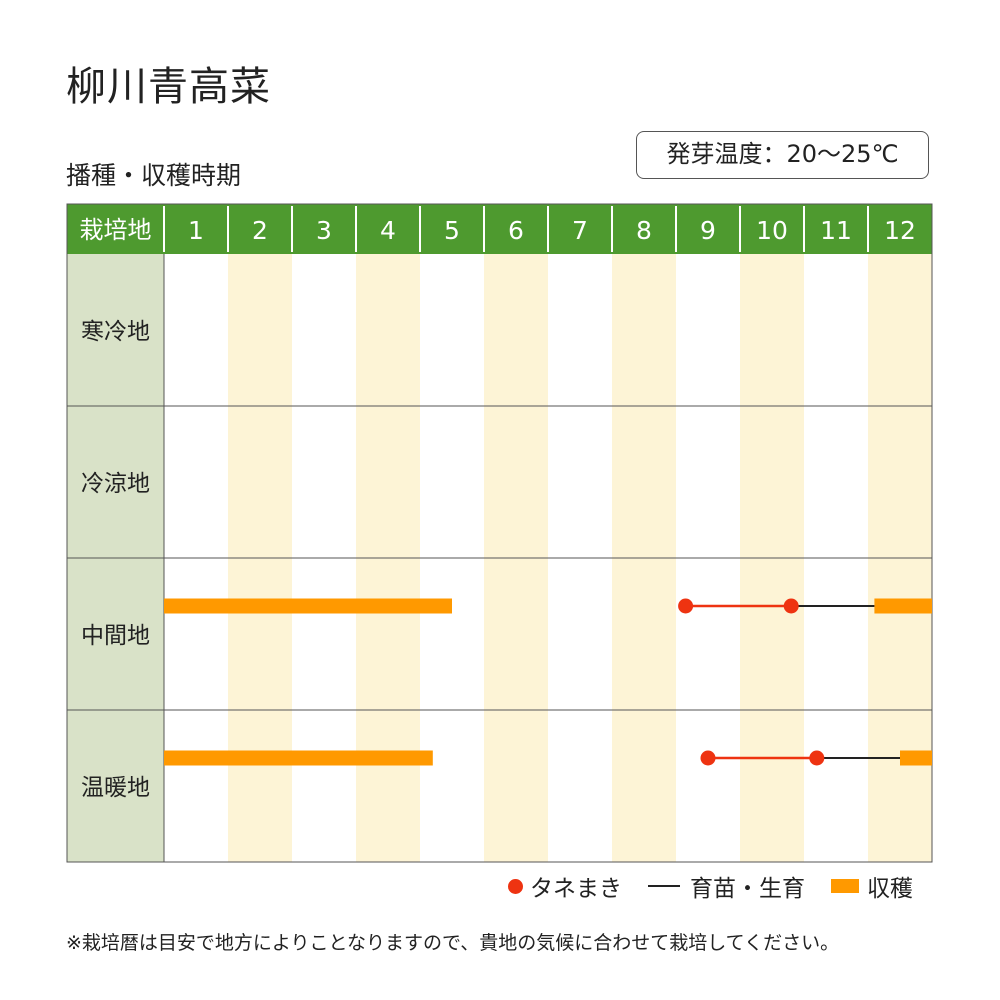 This screenshot has width=1000, height=1000. What do you see at coordinates (782, 155) in the screenshot?
I see `germination-temperature-badge: 発芽温度：20～25℃` at bounding box center [782, 155].